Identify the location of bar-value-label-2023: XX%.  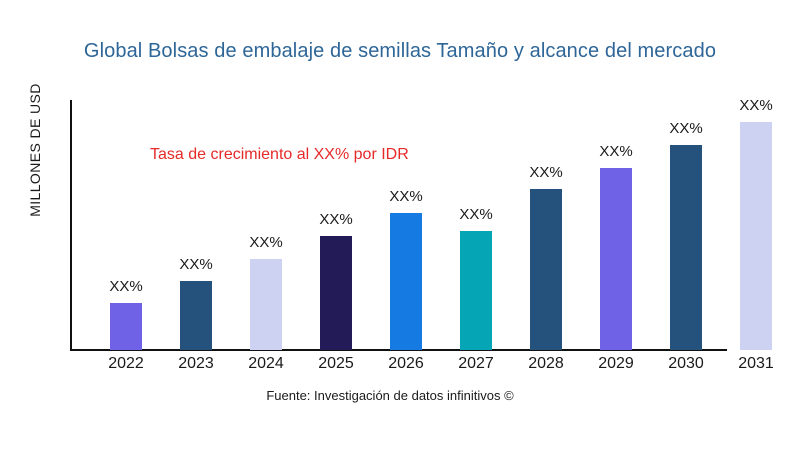
(196, 264).